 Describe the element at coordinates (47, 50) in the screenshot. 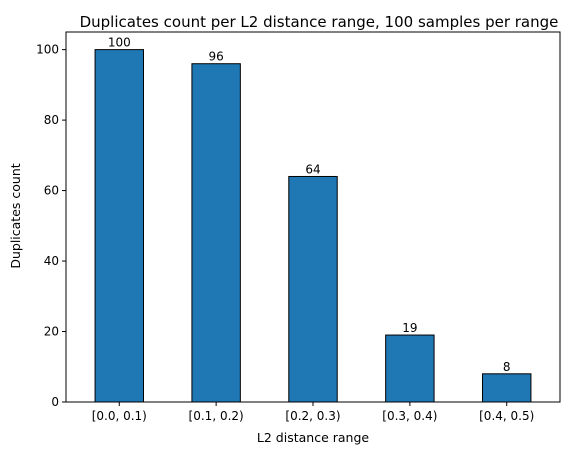

I see `y-tick-label-5: 100` at that location.